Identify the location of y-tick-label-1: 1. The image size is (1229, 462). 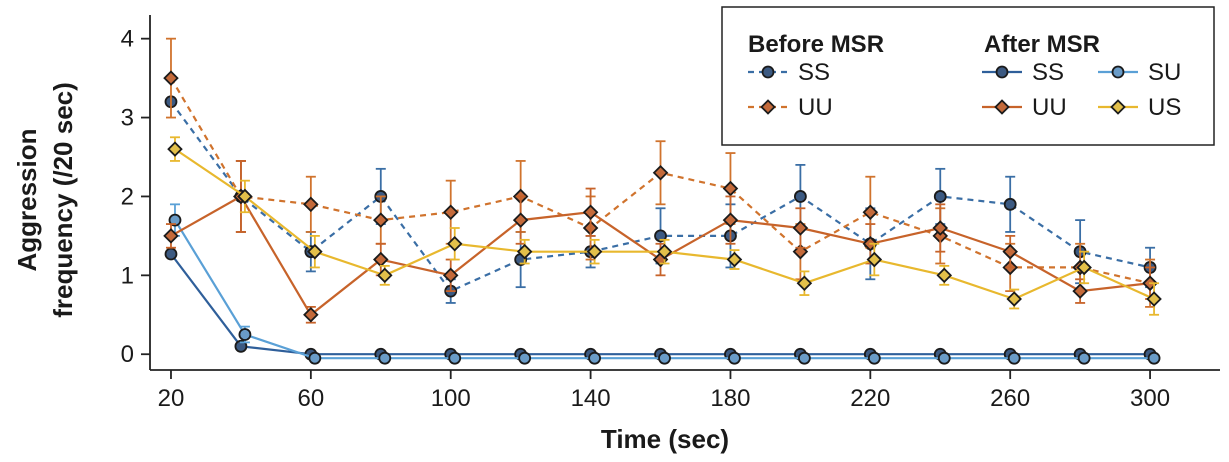
(127, 275).